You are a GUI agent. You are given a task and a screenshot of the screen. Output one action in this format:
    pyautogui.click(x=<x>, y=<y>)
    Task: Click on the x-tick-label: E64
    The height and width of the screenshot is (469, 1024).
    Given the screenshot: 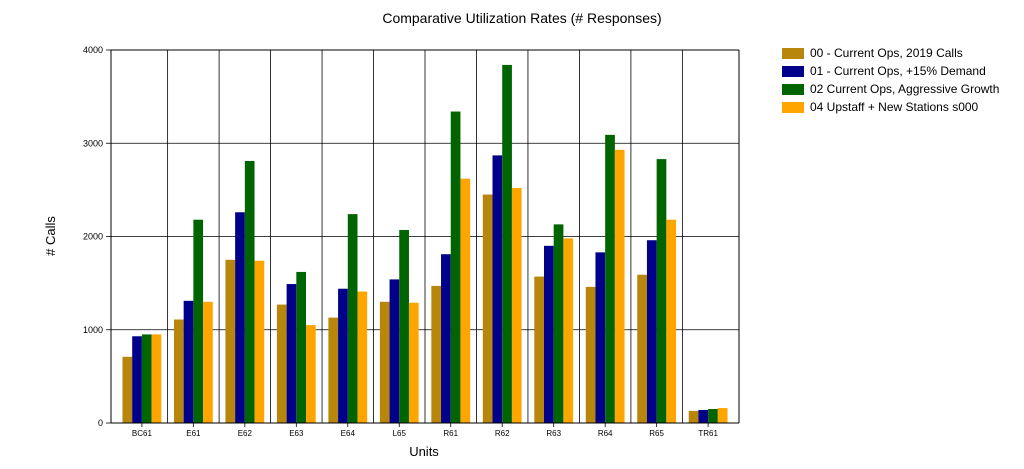 What is the action you would take?
    pyautogui.click(x=348, y=433)
    